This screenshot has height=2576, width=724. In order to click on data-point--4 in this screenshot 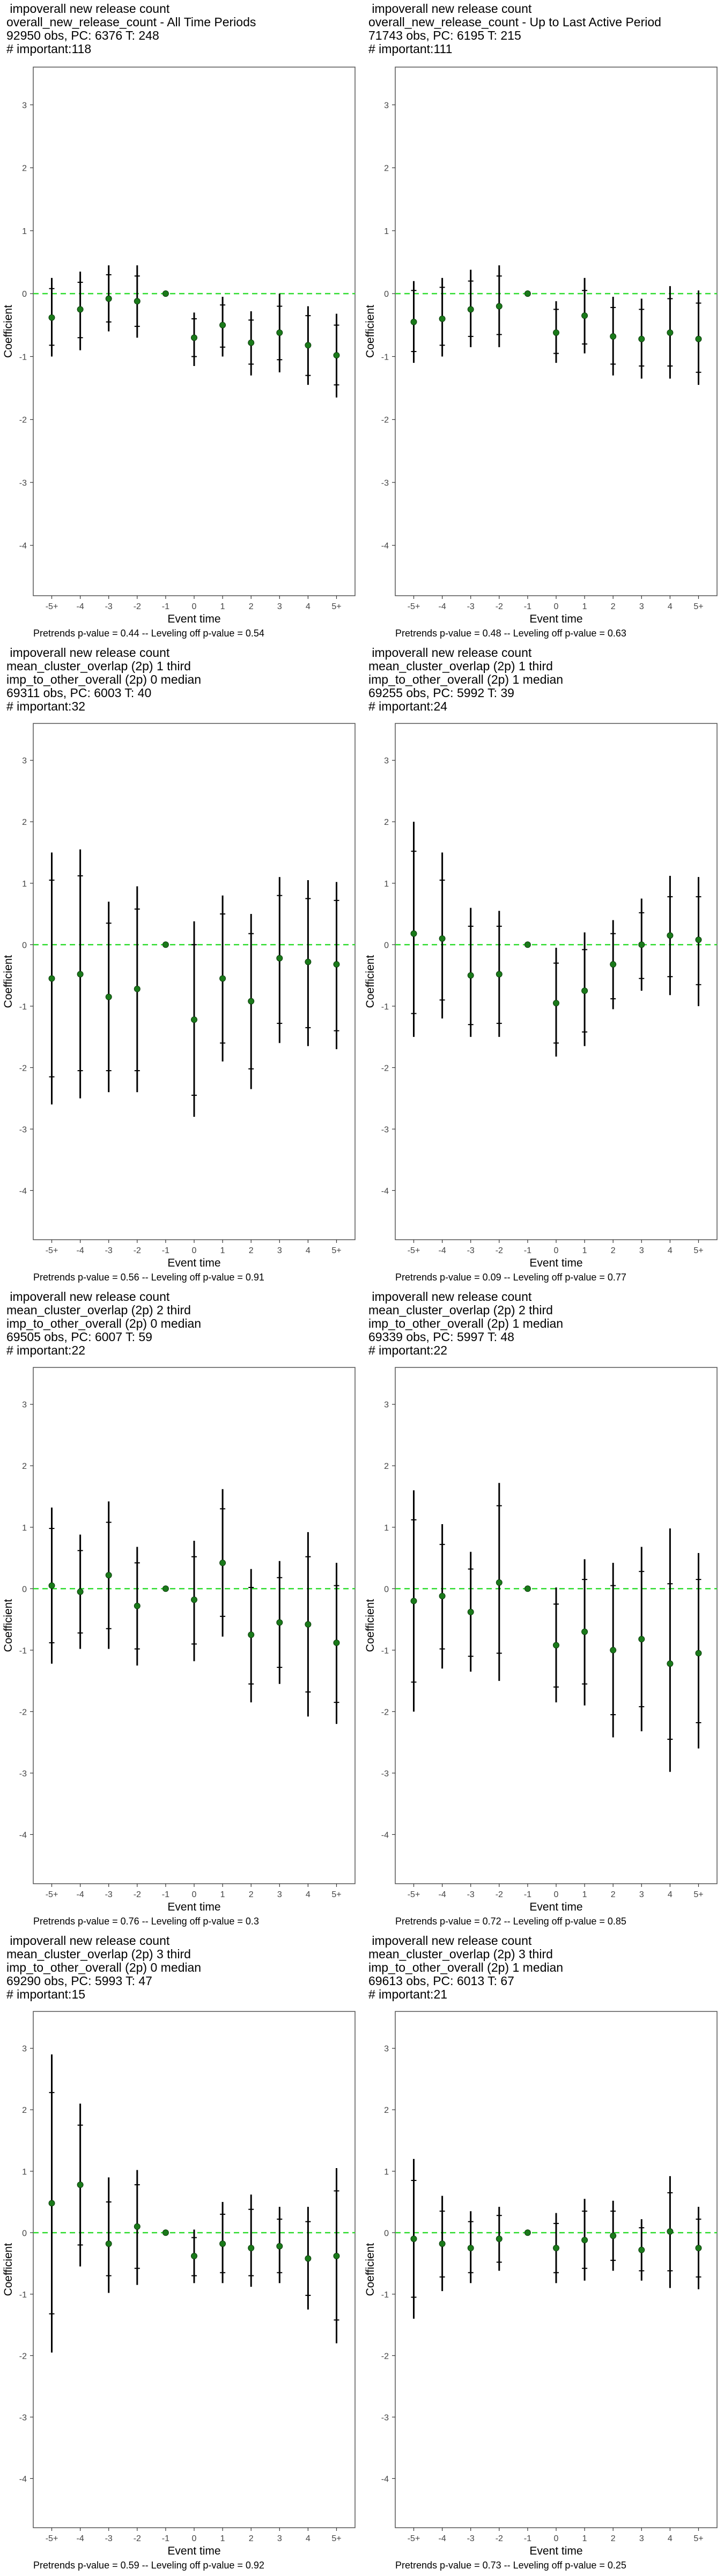, I will do `click(80, 974)`.